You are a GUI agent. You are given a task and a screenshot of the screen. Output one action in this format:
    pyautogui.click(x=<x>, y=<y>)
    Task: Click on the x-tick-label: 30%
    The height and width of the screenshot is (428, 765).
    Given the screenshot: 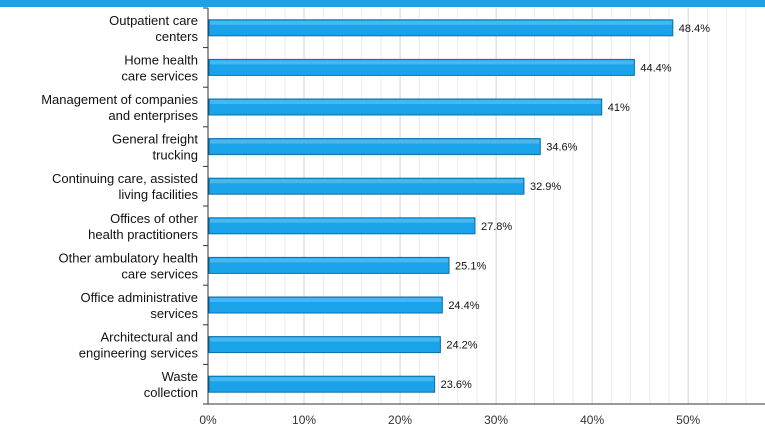 What is the action you would take?
    pyautogui.click(x=496, y=420)
    